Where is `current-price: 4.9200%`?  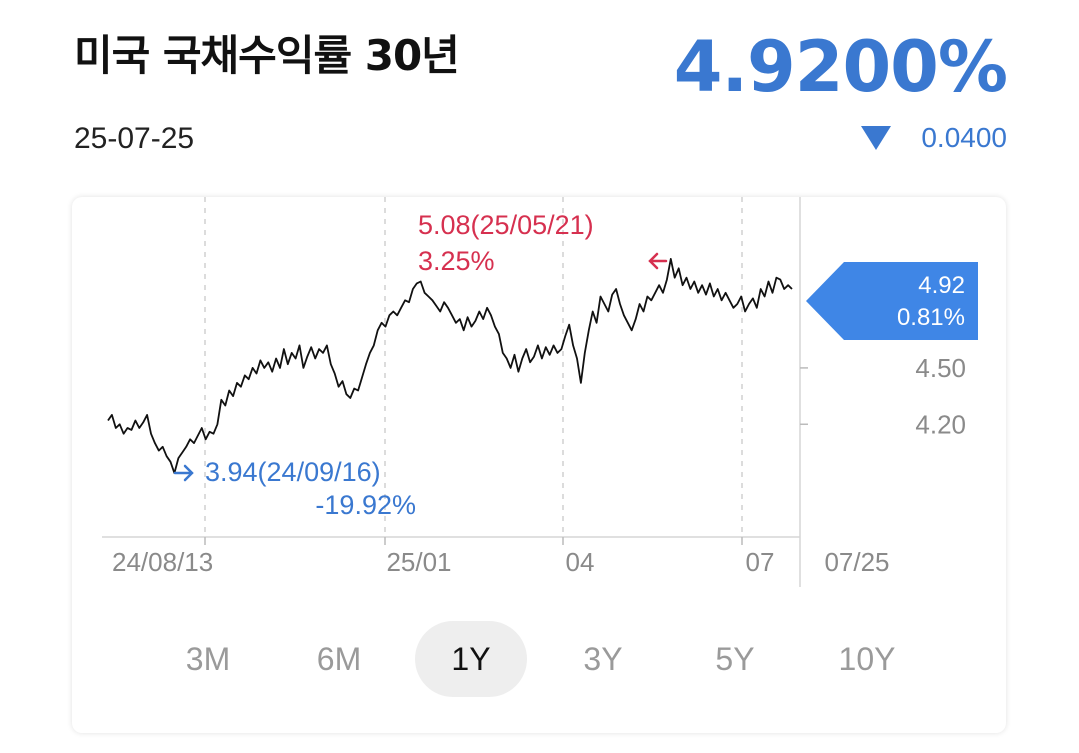 current-price: 4.9200% is located at coordinates (840, 67).